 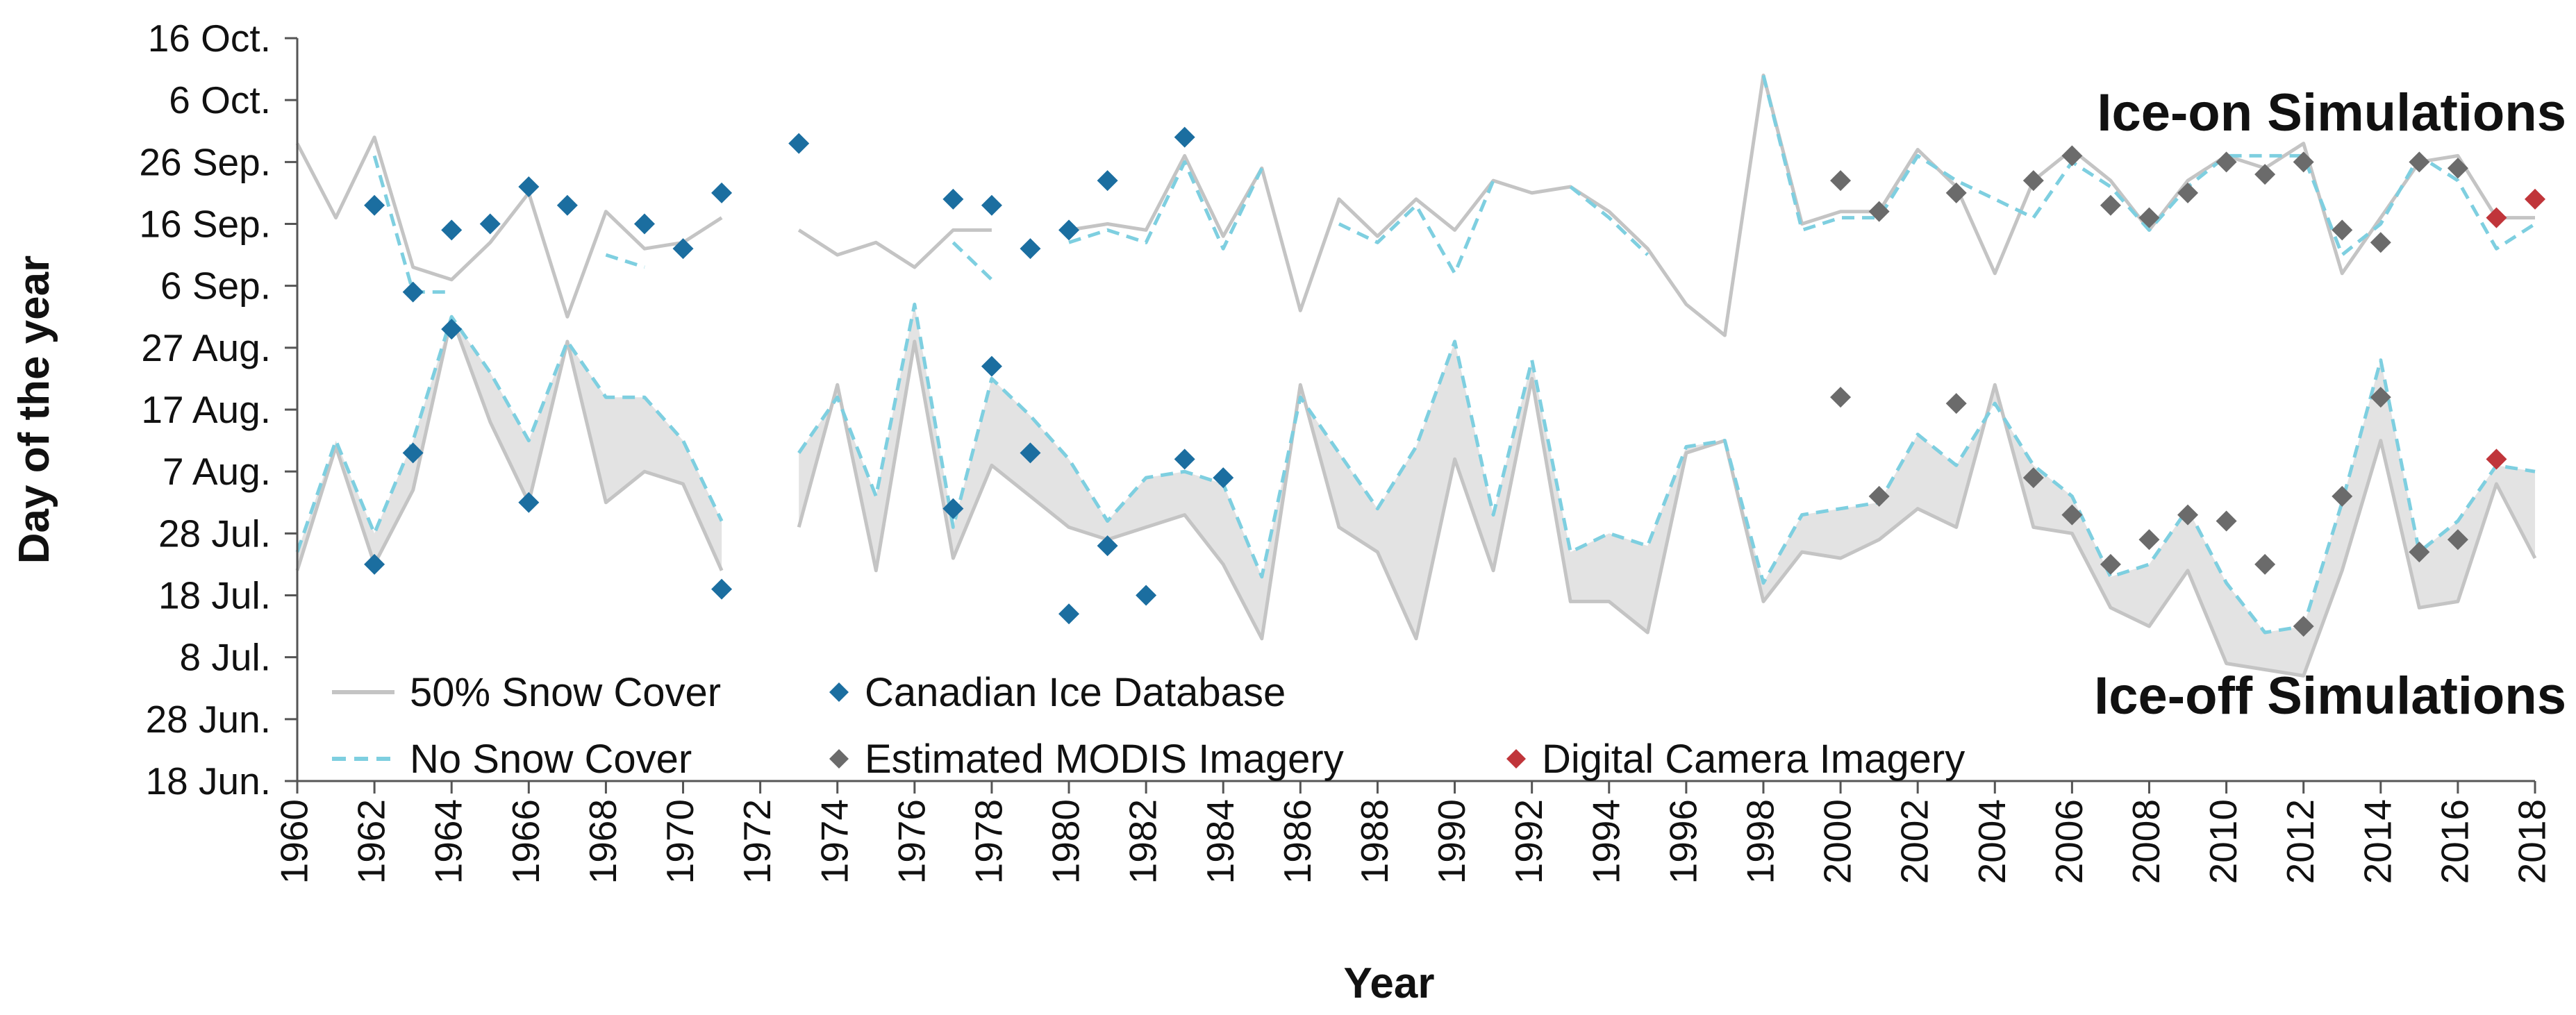 I want to click on y-tick-label: 26 Sep., so click(x=205, y=161).